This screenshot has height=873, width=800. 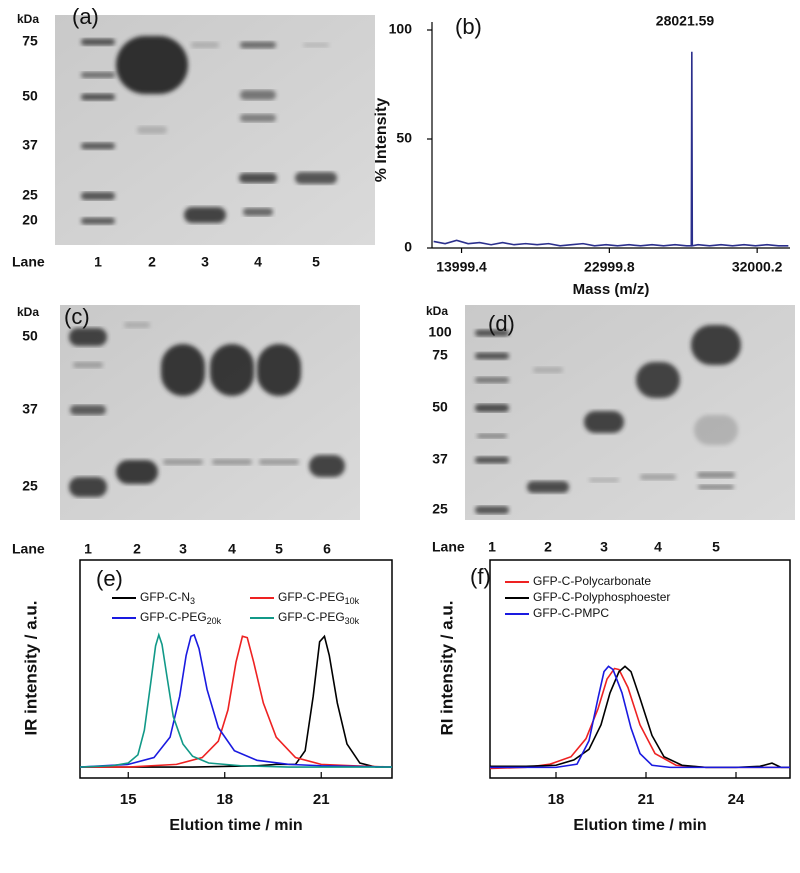 What do you see at coordinates (381, 140) in the screenshot?
I see `y-axis-label: % Intensity` at bounding box center [381, 140].